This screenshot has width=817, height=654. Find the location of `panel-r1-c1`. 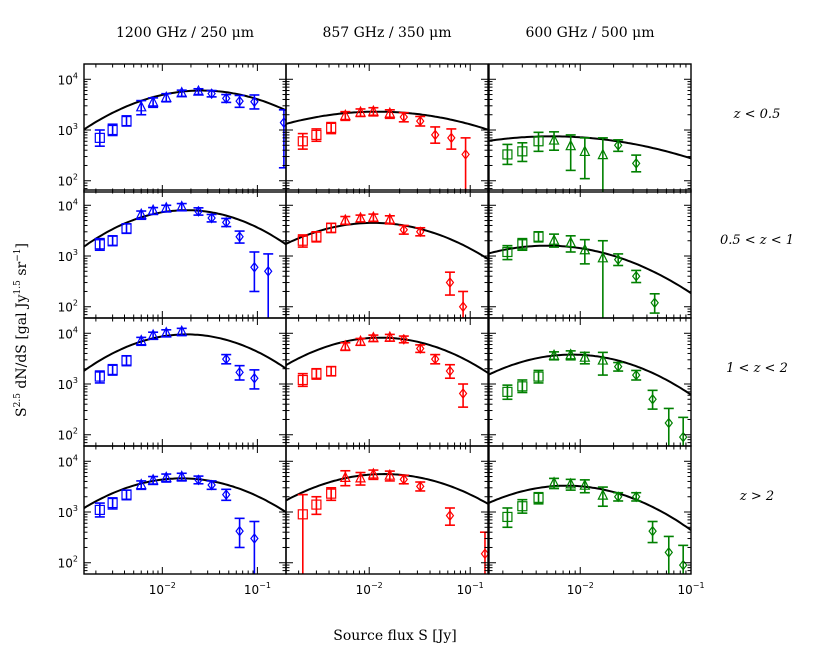

panel-r1-c1 is located at coordinates (387, 254).